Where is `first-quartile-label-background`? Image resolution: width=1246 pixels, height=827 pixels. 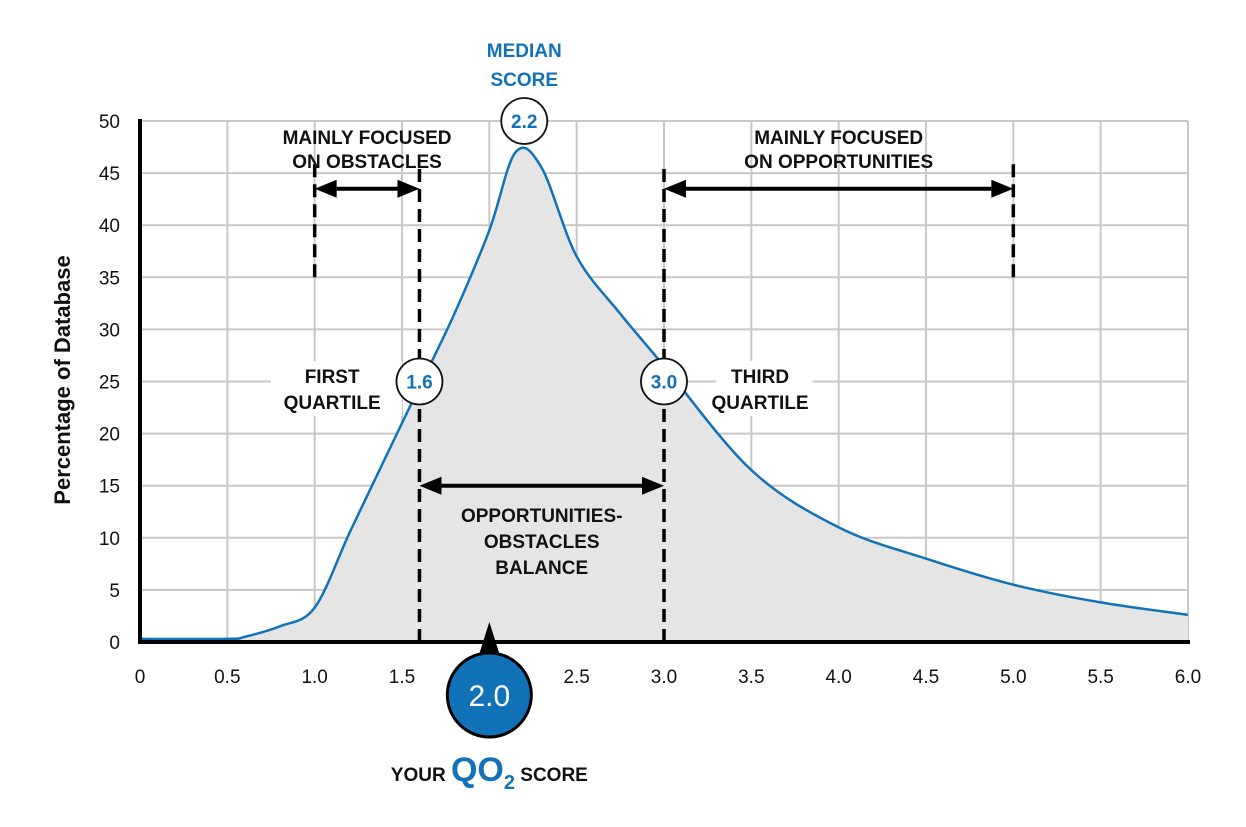
first-quartile-label-background is located at coordinates (336, 388).